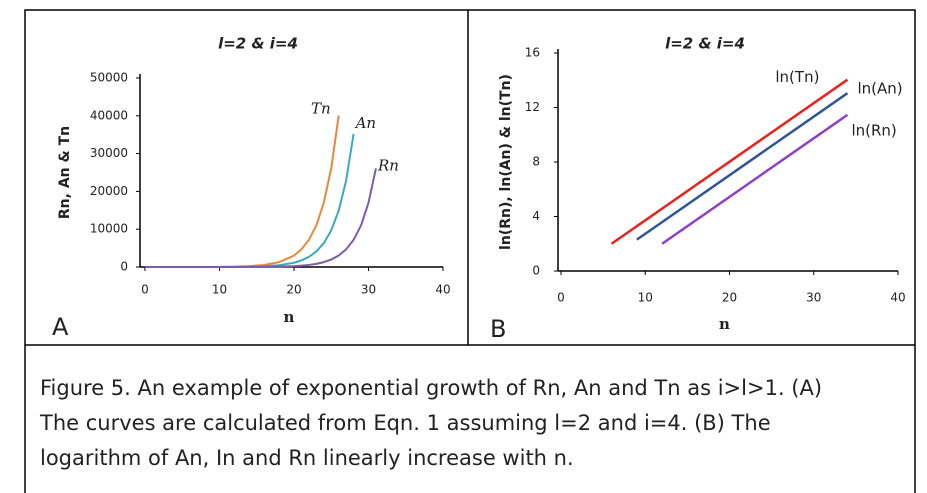  What do you see at coordinates (879, 89) in the screenshot?
I see `series-label: ln(An)` at bounding box center [879, 89].